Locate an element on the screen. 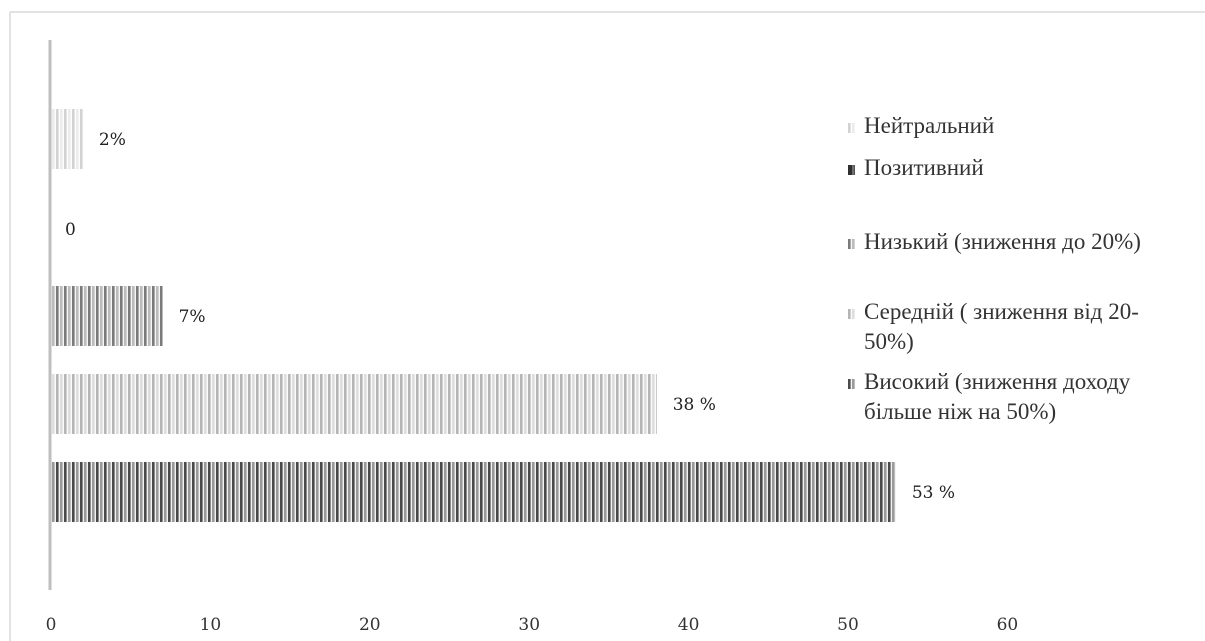  x-axis-tick-labels: 0 10 20 30 40 50 60 is located at coordinates (532, 625).